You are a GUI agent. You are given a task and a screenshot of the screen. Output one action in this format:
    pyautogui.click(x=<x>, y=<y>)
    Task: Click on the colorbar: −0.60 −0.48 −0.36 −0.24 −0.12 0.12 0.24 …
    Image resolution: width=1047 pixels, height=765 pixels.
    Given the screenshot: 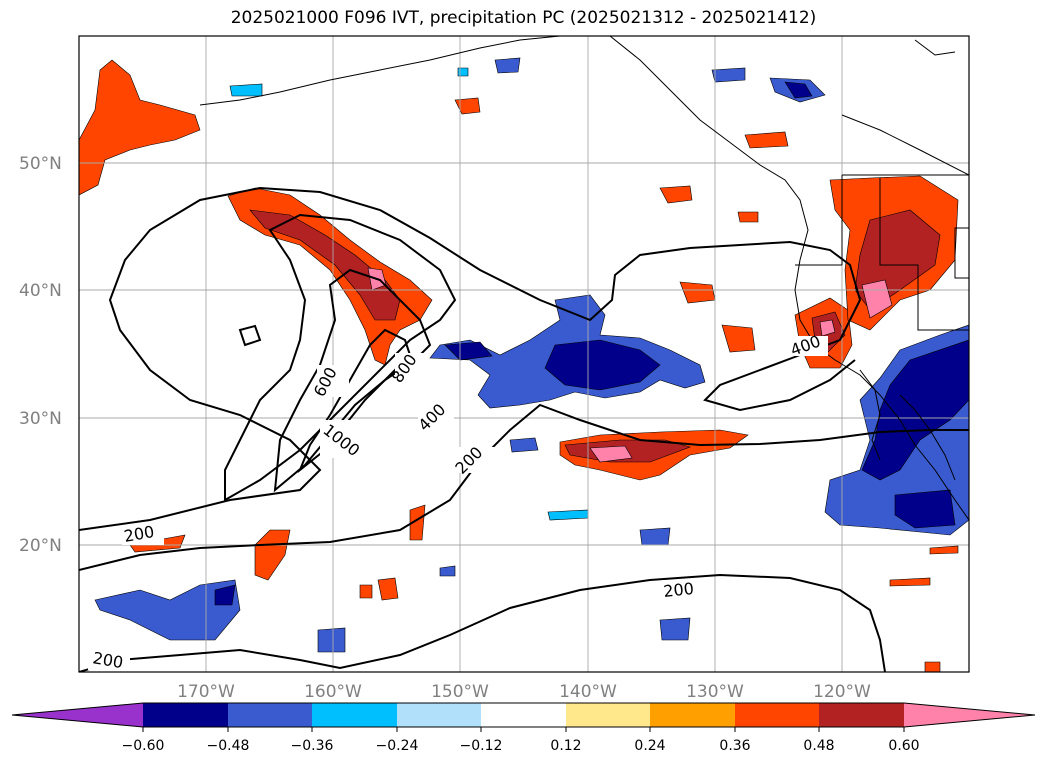 What is the action you would take?
    pyautogui.click(x=523, y=728)
    